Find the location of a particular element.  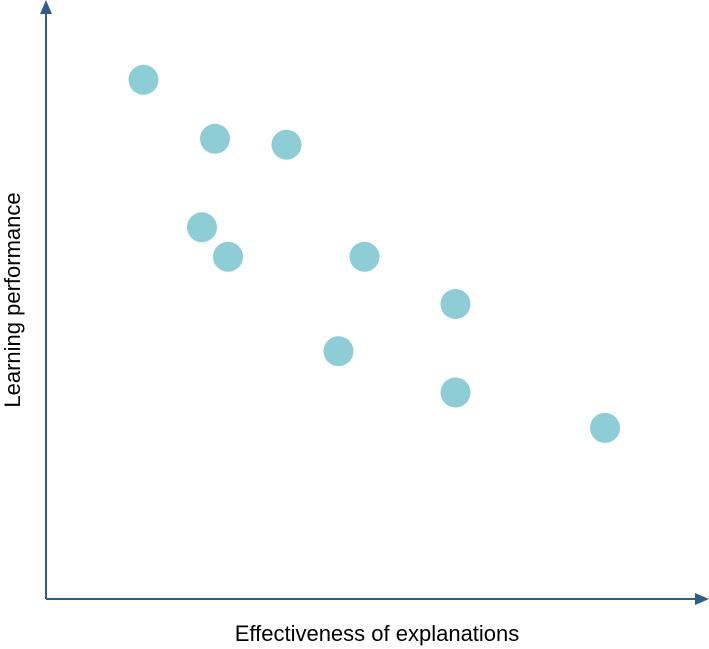

y-axis-arrow is located at coordinates (46, 7).